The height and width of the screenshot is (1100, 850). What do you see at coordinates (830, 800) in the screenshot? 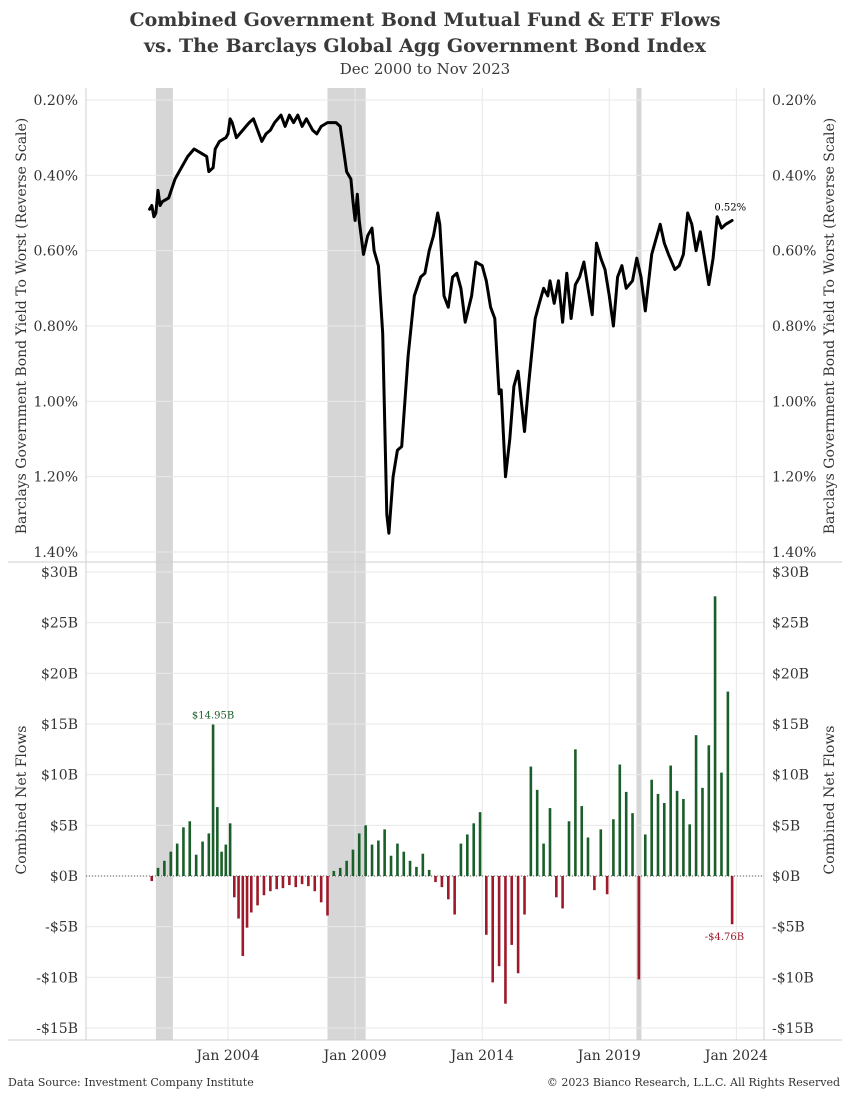
I see `flows-axis-title-right: Combined Net Flows` at bounding box center [830, 800].